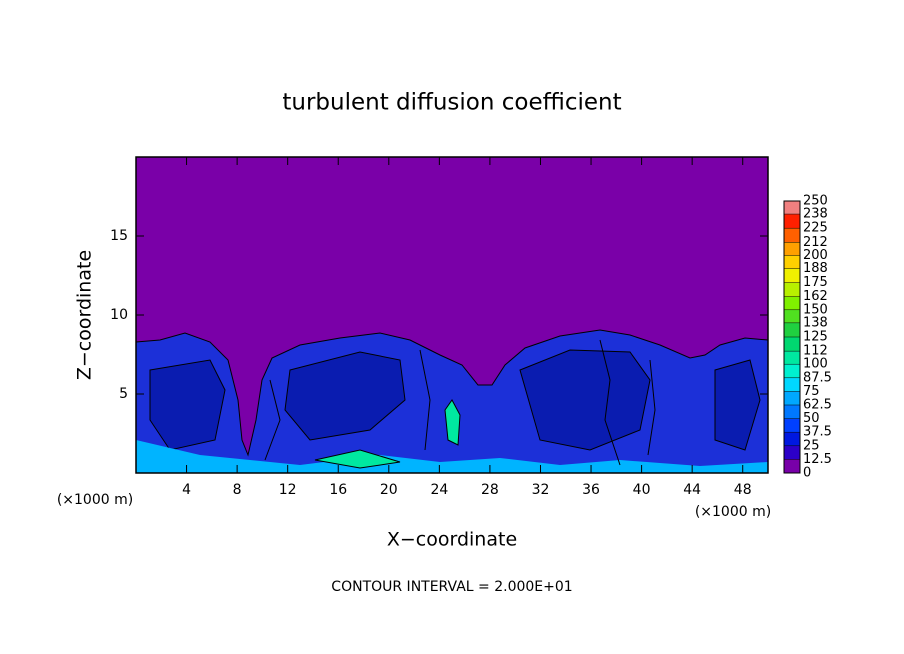 This screenshot has height=654, width=904. Describe the element at coordinates (451, 587) in the screenshot. I see `annotation: CONTOUR INTERVAL = 2.000E+01` at that location.